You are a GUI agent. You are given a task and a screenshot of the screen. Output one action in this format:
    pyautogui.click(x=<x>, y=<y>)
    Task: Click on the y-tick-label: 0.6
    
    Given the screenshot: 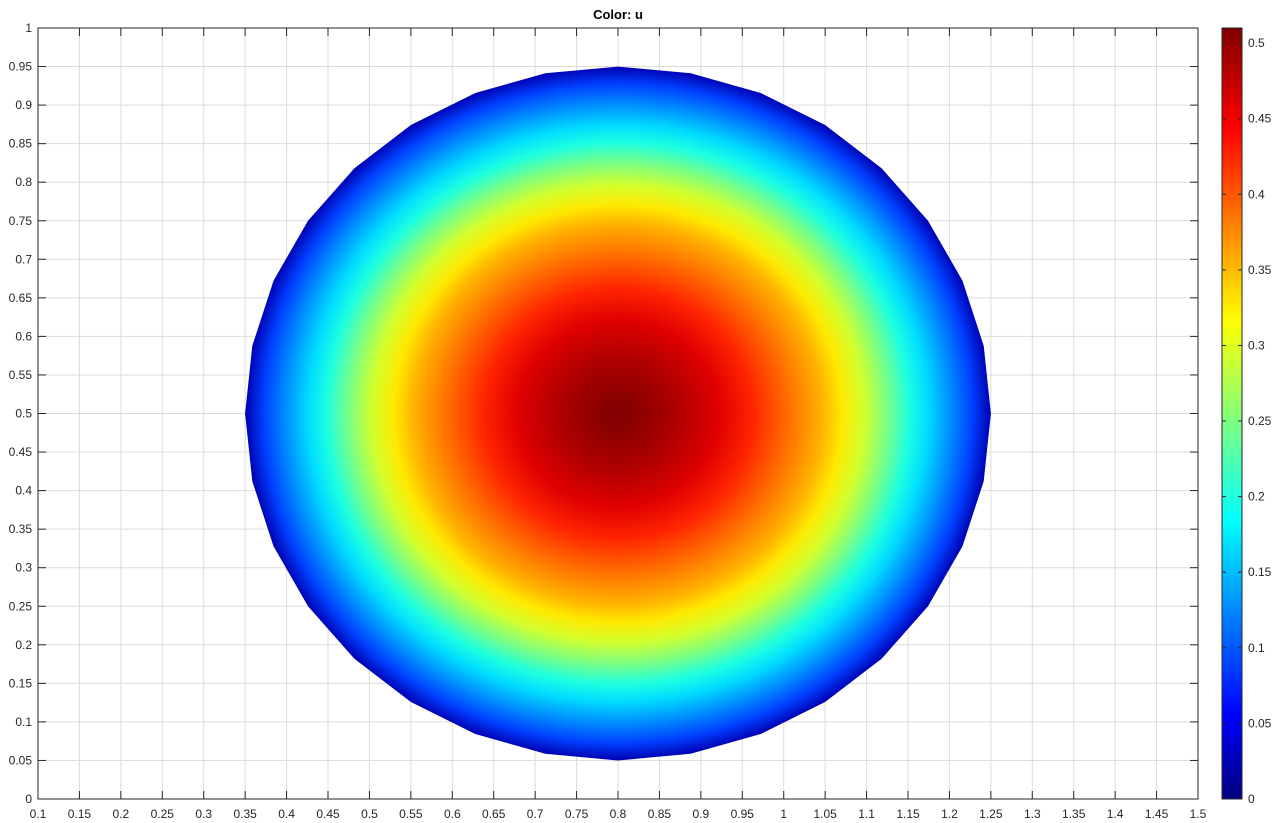 What is the action you would take?
    pyautogui.click(x=23, y=336)
    